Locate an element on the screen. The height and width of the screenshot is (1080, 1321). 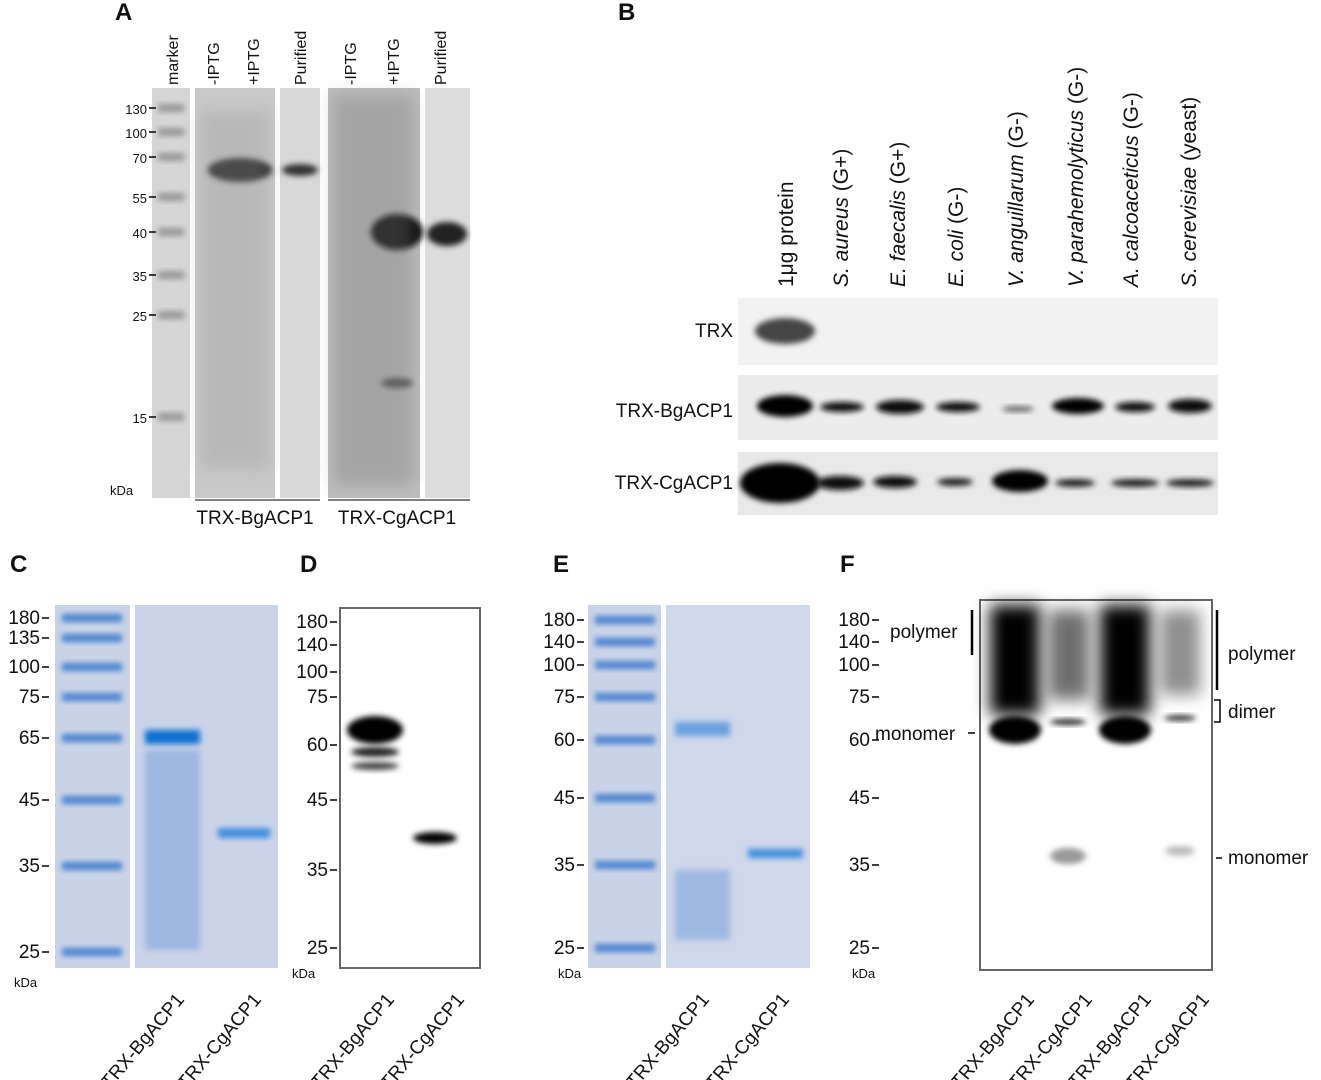
lane-label: V. parahemolyticus (G-) is located at coordinates (1076, 177).